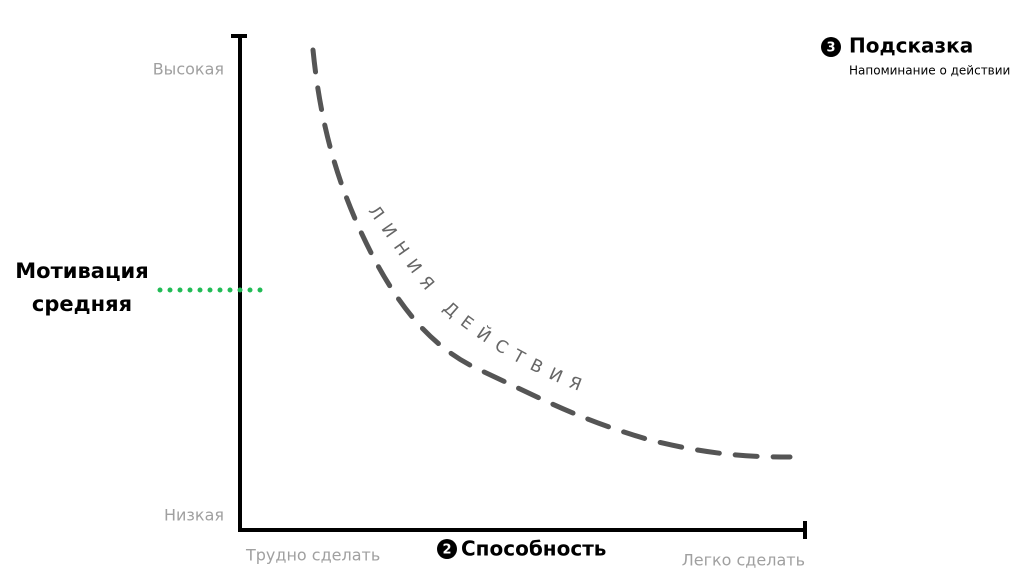 This screenshot has width=1029, height=586. Describe the element at coordinates (911, 46) in the screenshot. I see `prompt-title: Подсказка` at that location.